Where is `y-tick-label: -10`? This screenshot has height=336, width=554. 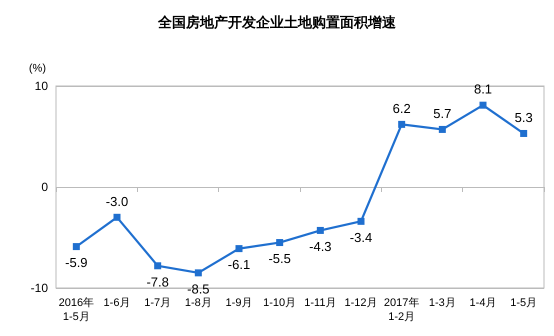 y-tick-label: -10 is located at coordinates (39, 288).